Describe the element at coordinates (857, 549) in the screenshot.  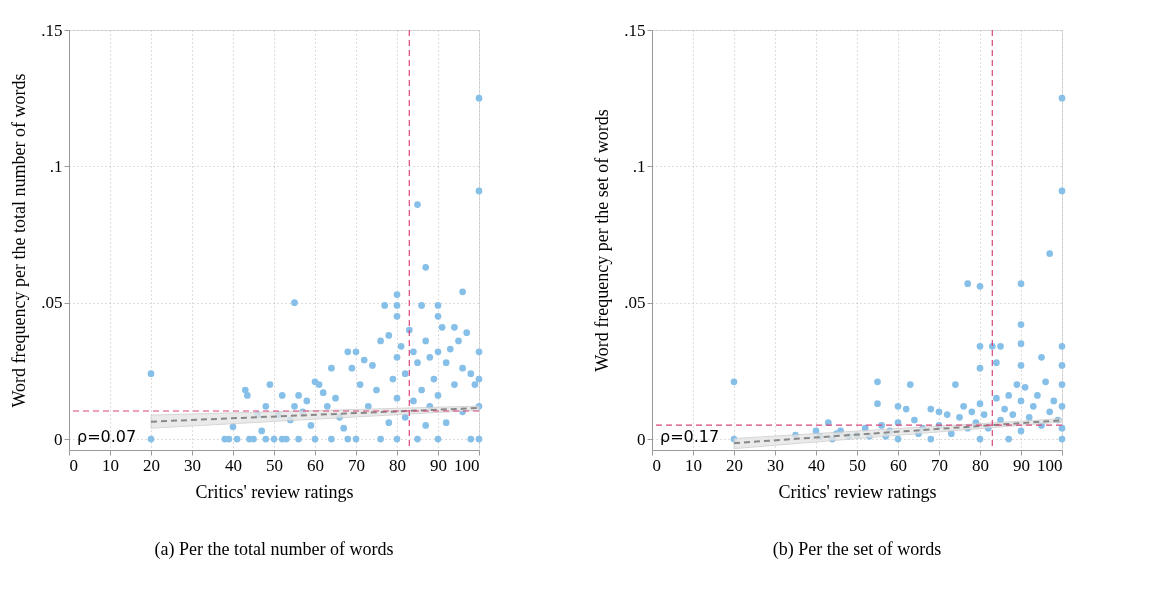
I see `text: (b) Per the set of words` at that location.